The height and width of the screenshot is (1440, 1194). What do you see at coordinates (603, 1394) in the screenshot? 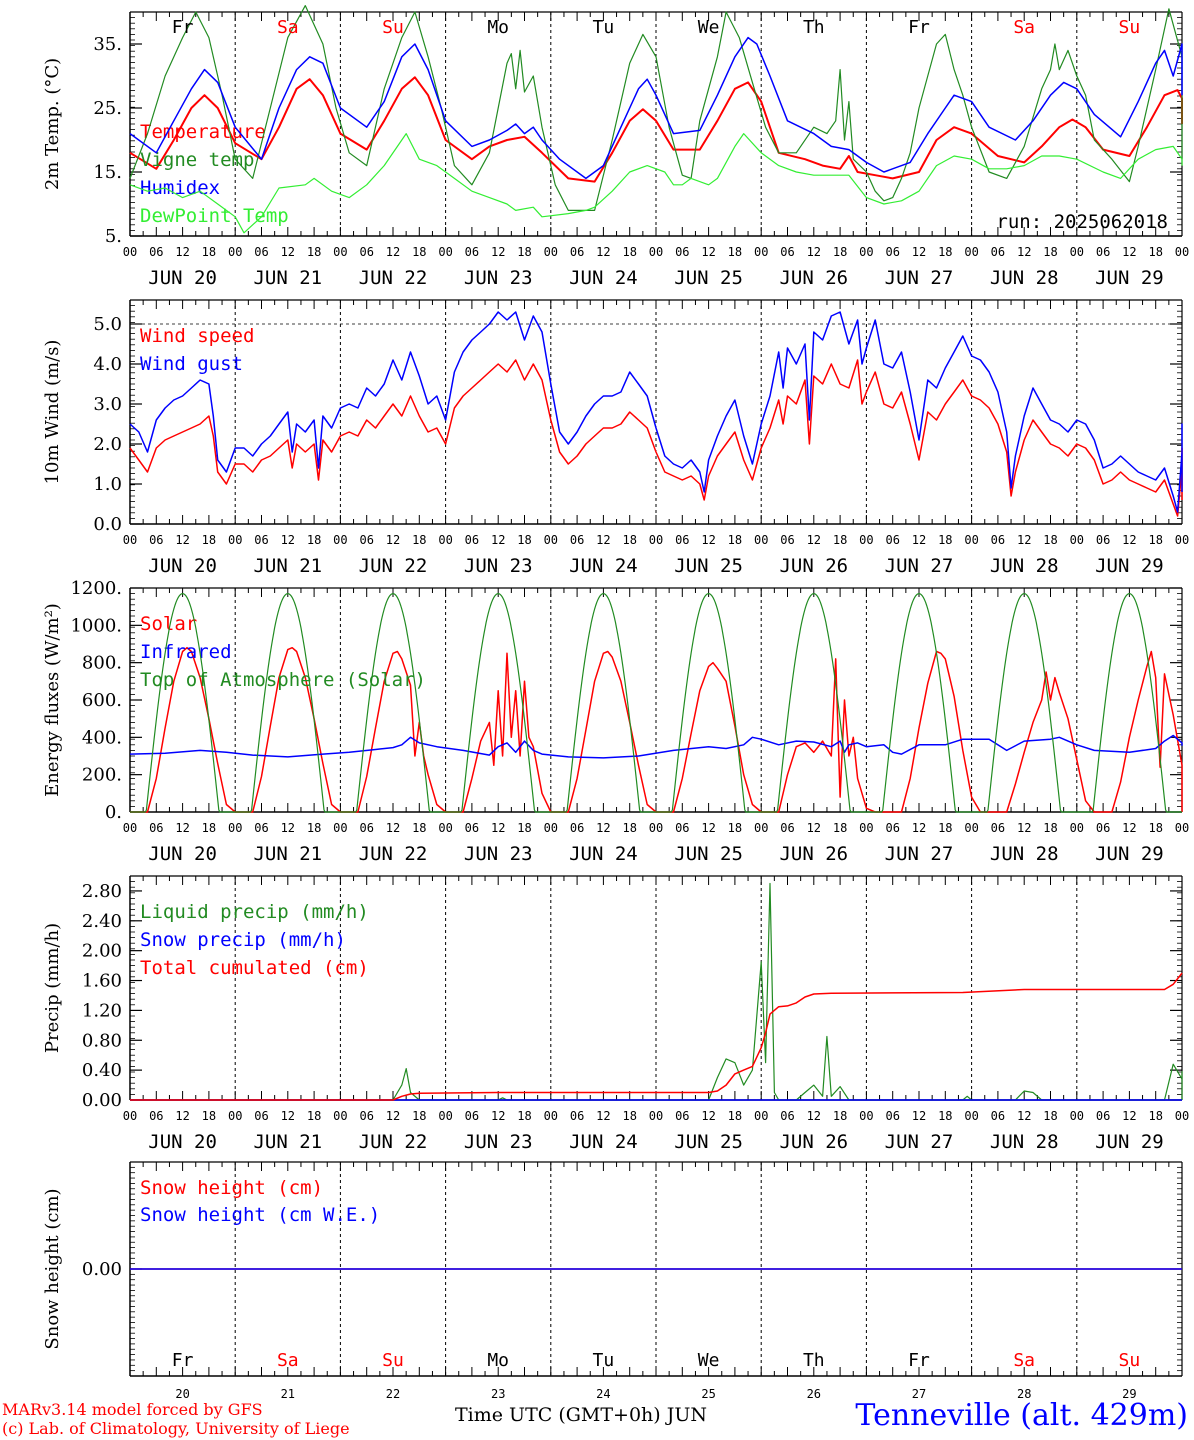
I see `day-number-label: 24` at bounding box center [603, 1394].